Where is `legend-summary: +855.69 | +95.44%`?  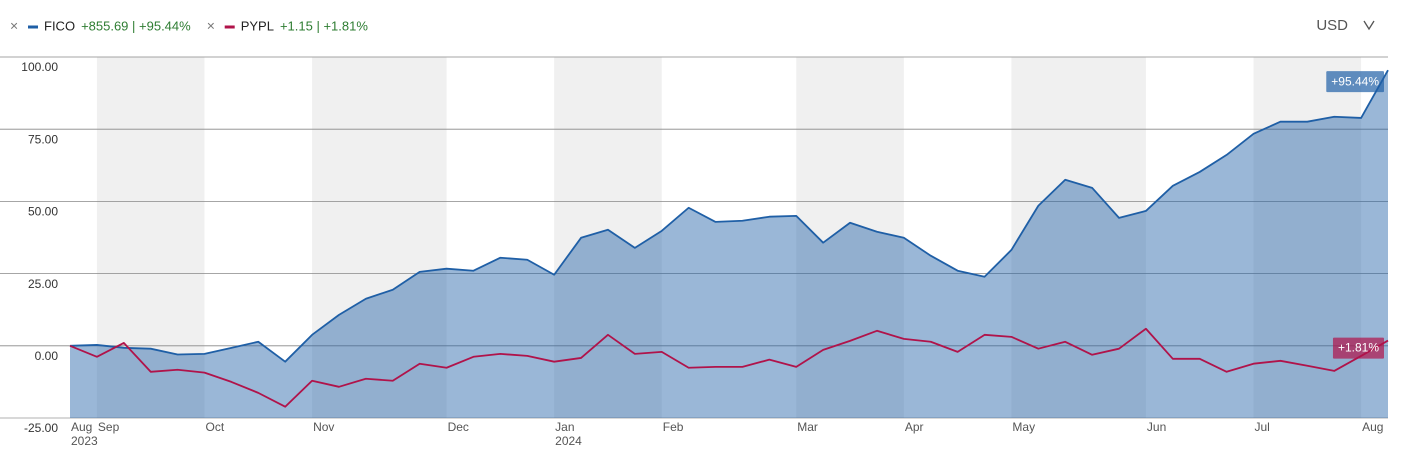
legend-summary: +855.69 | +95.44% is located at coordinates (136, 25).